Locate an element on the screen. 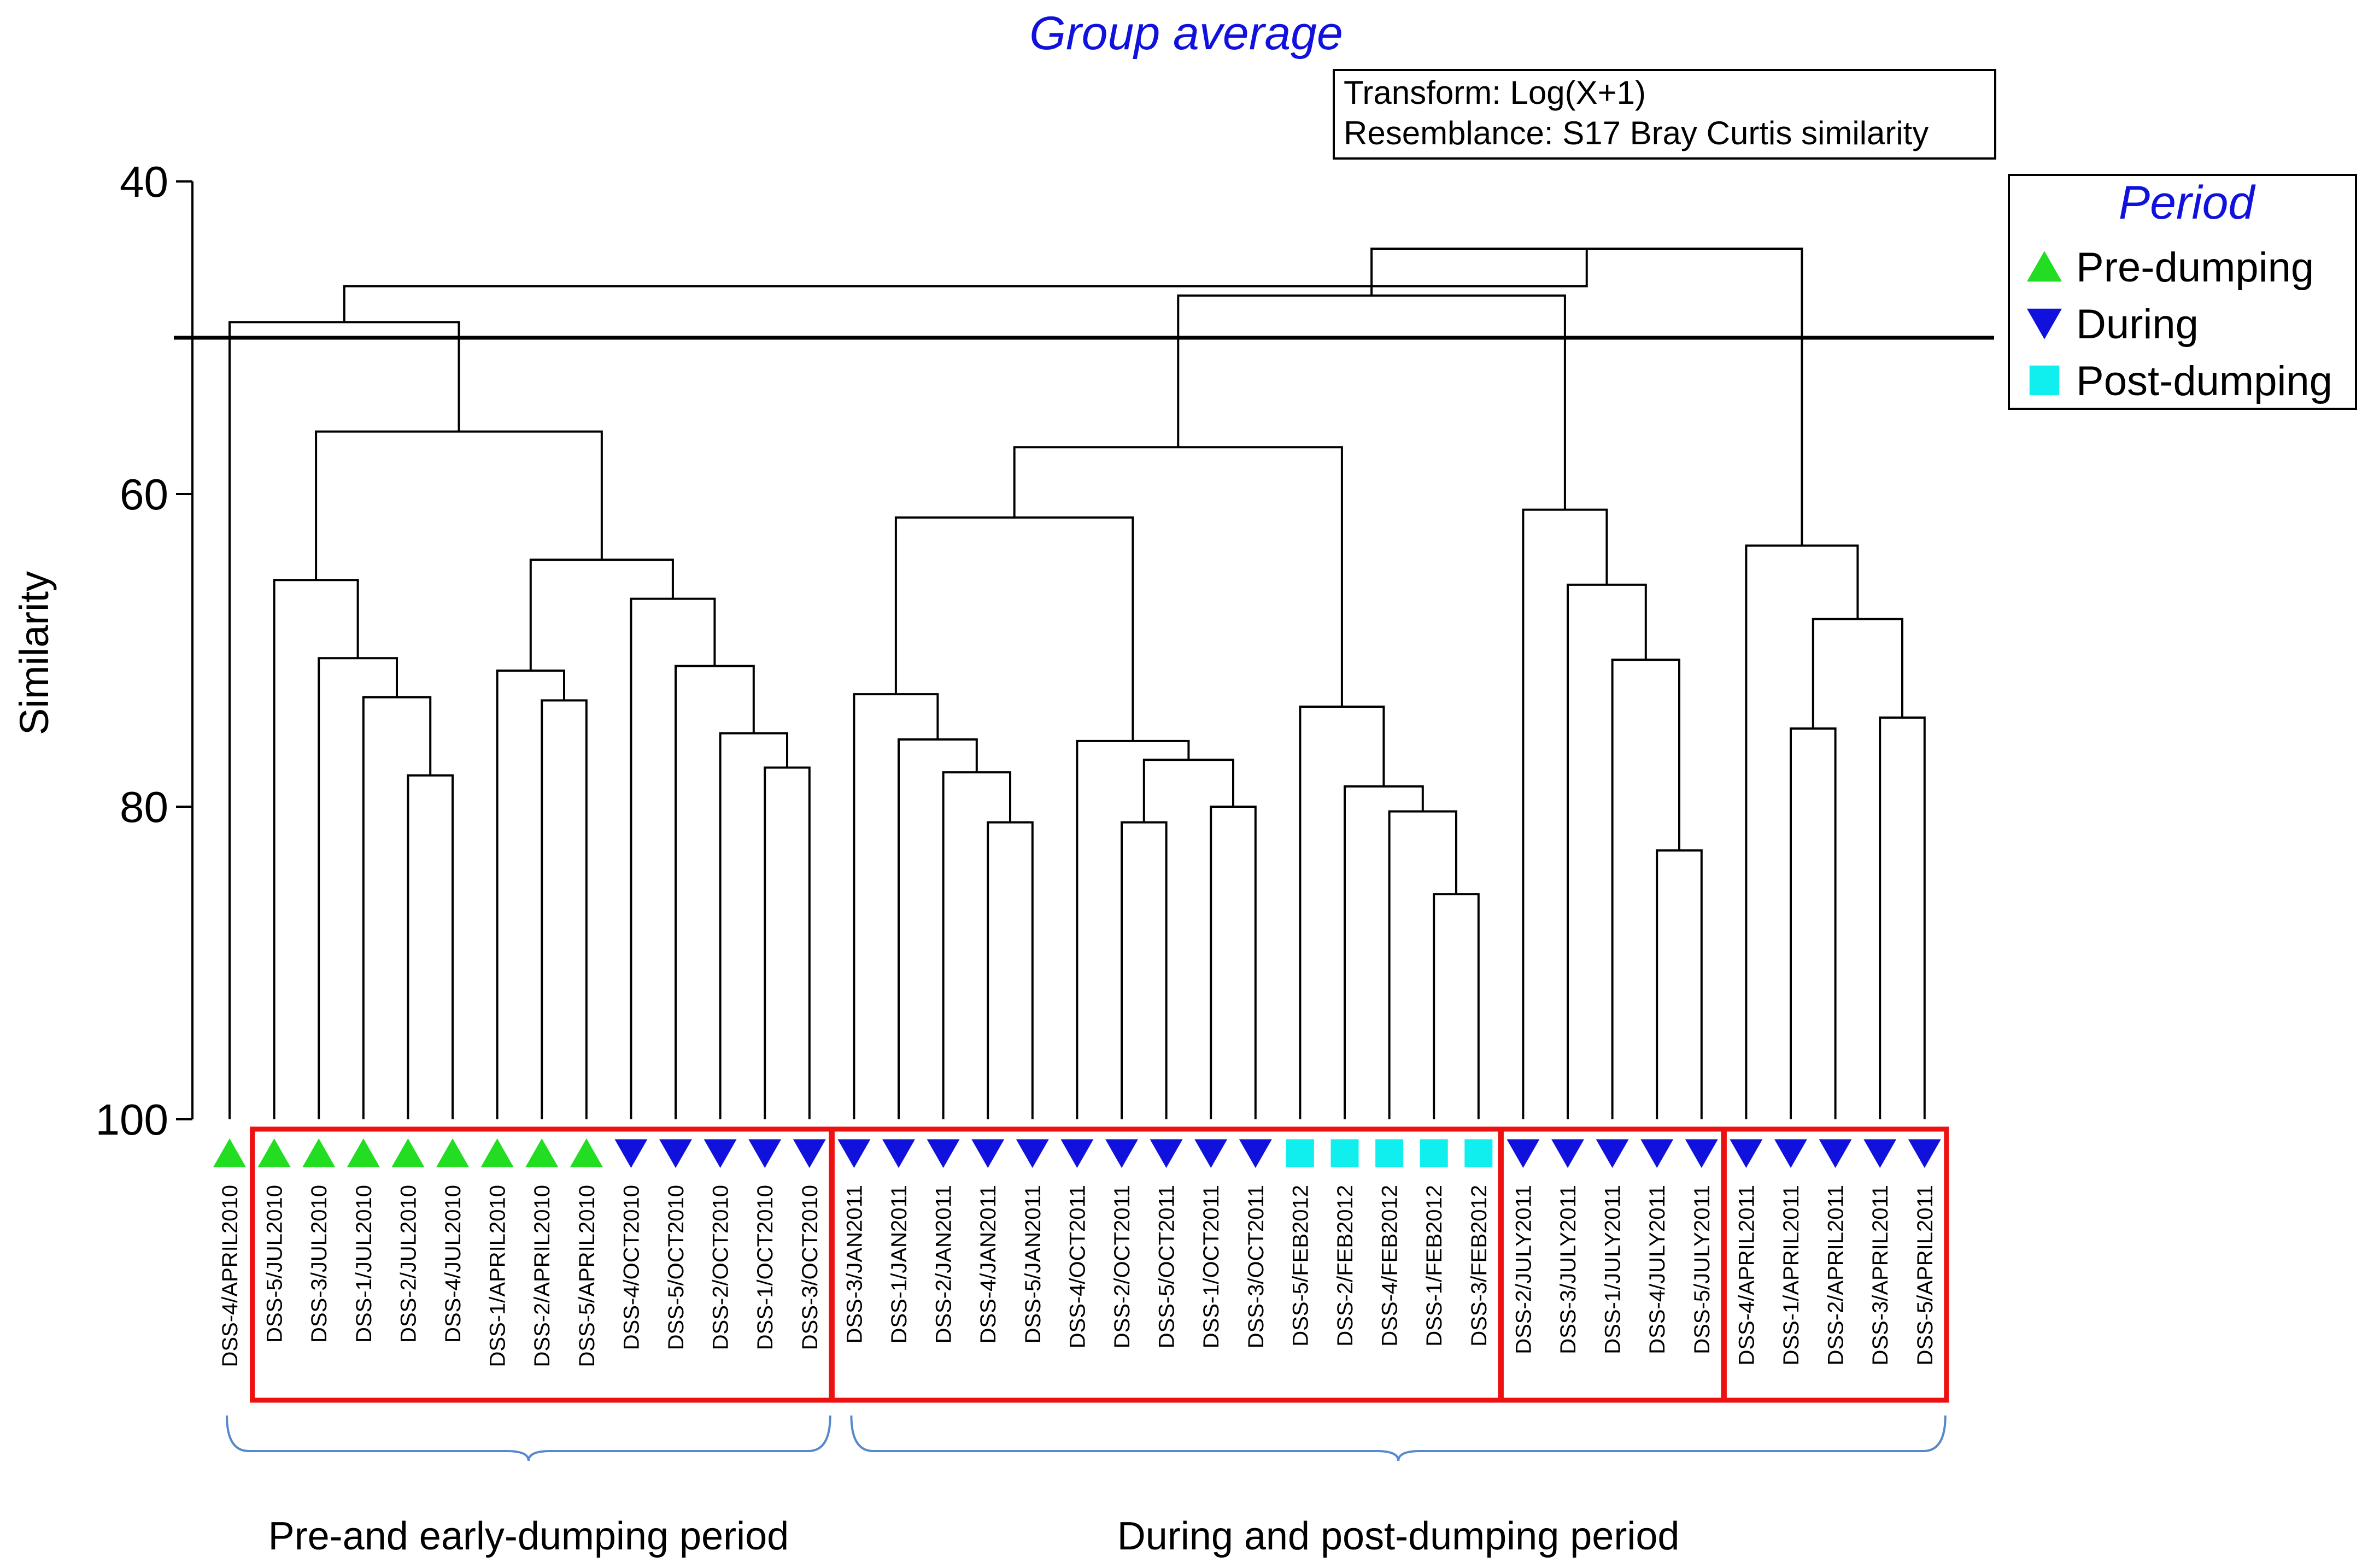 This screenshot has height=1568, width=2368. leaf-label: DSS-4/FEB2012 is located at coordinates (1390, 1266).